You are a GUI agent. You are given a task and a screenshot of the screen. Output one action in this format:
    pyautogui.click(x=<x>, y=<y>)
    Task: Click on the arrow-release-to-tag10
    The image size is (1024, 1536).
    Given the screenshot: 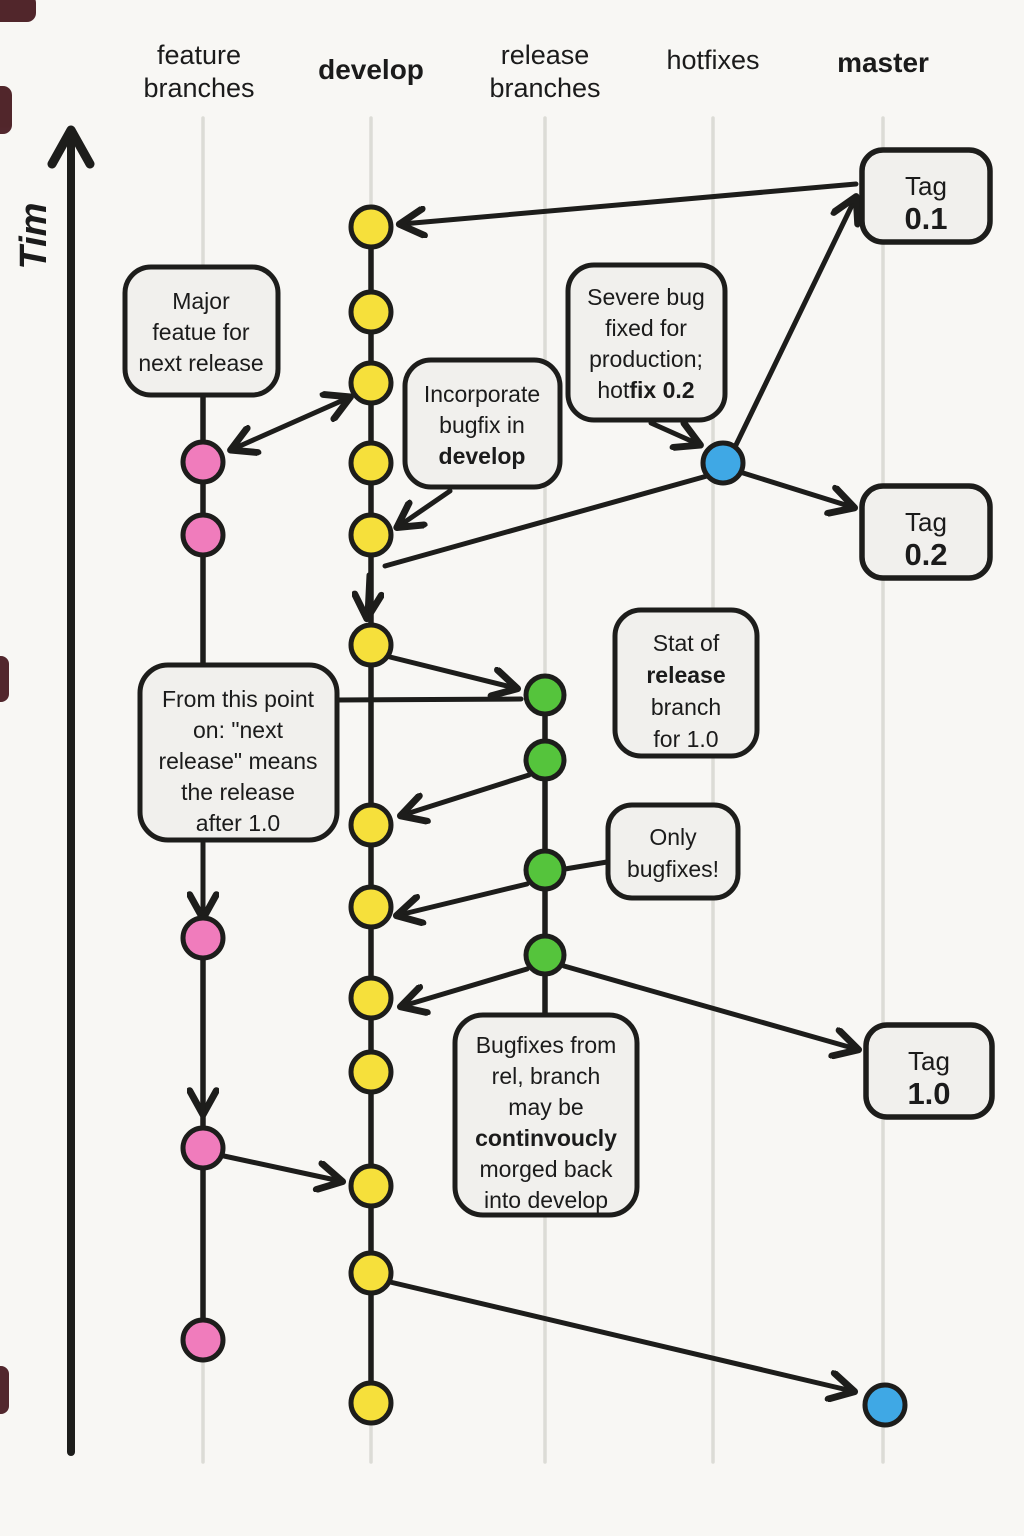 What is the action you would take?
    pyautogui.click(x=708, y=1006)
    